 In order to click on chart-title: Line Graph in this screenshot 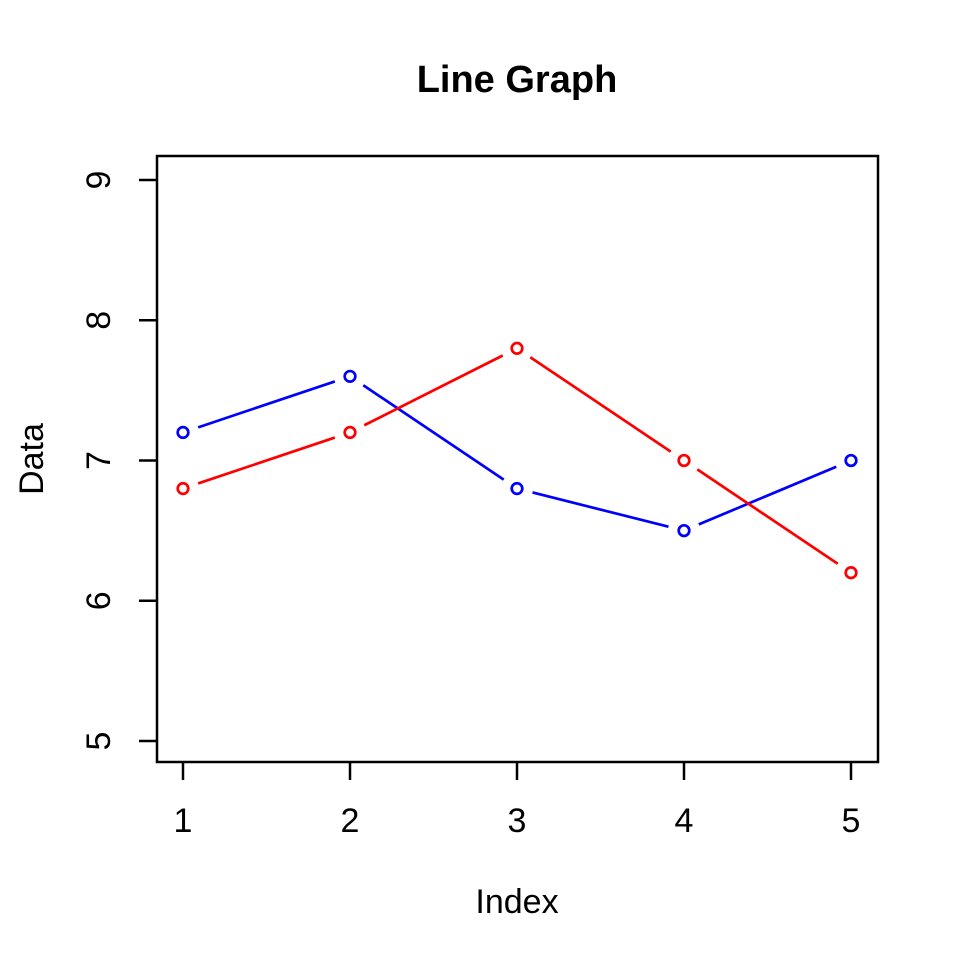, I will do `click(517, 80)`.